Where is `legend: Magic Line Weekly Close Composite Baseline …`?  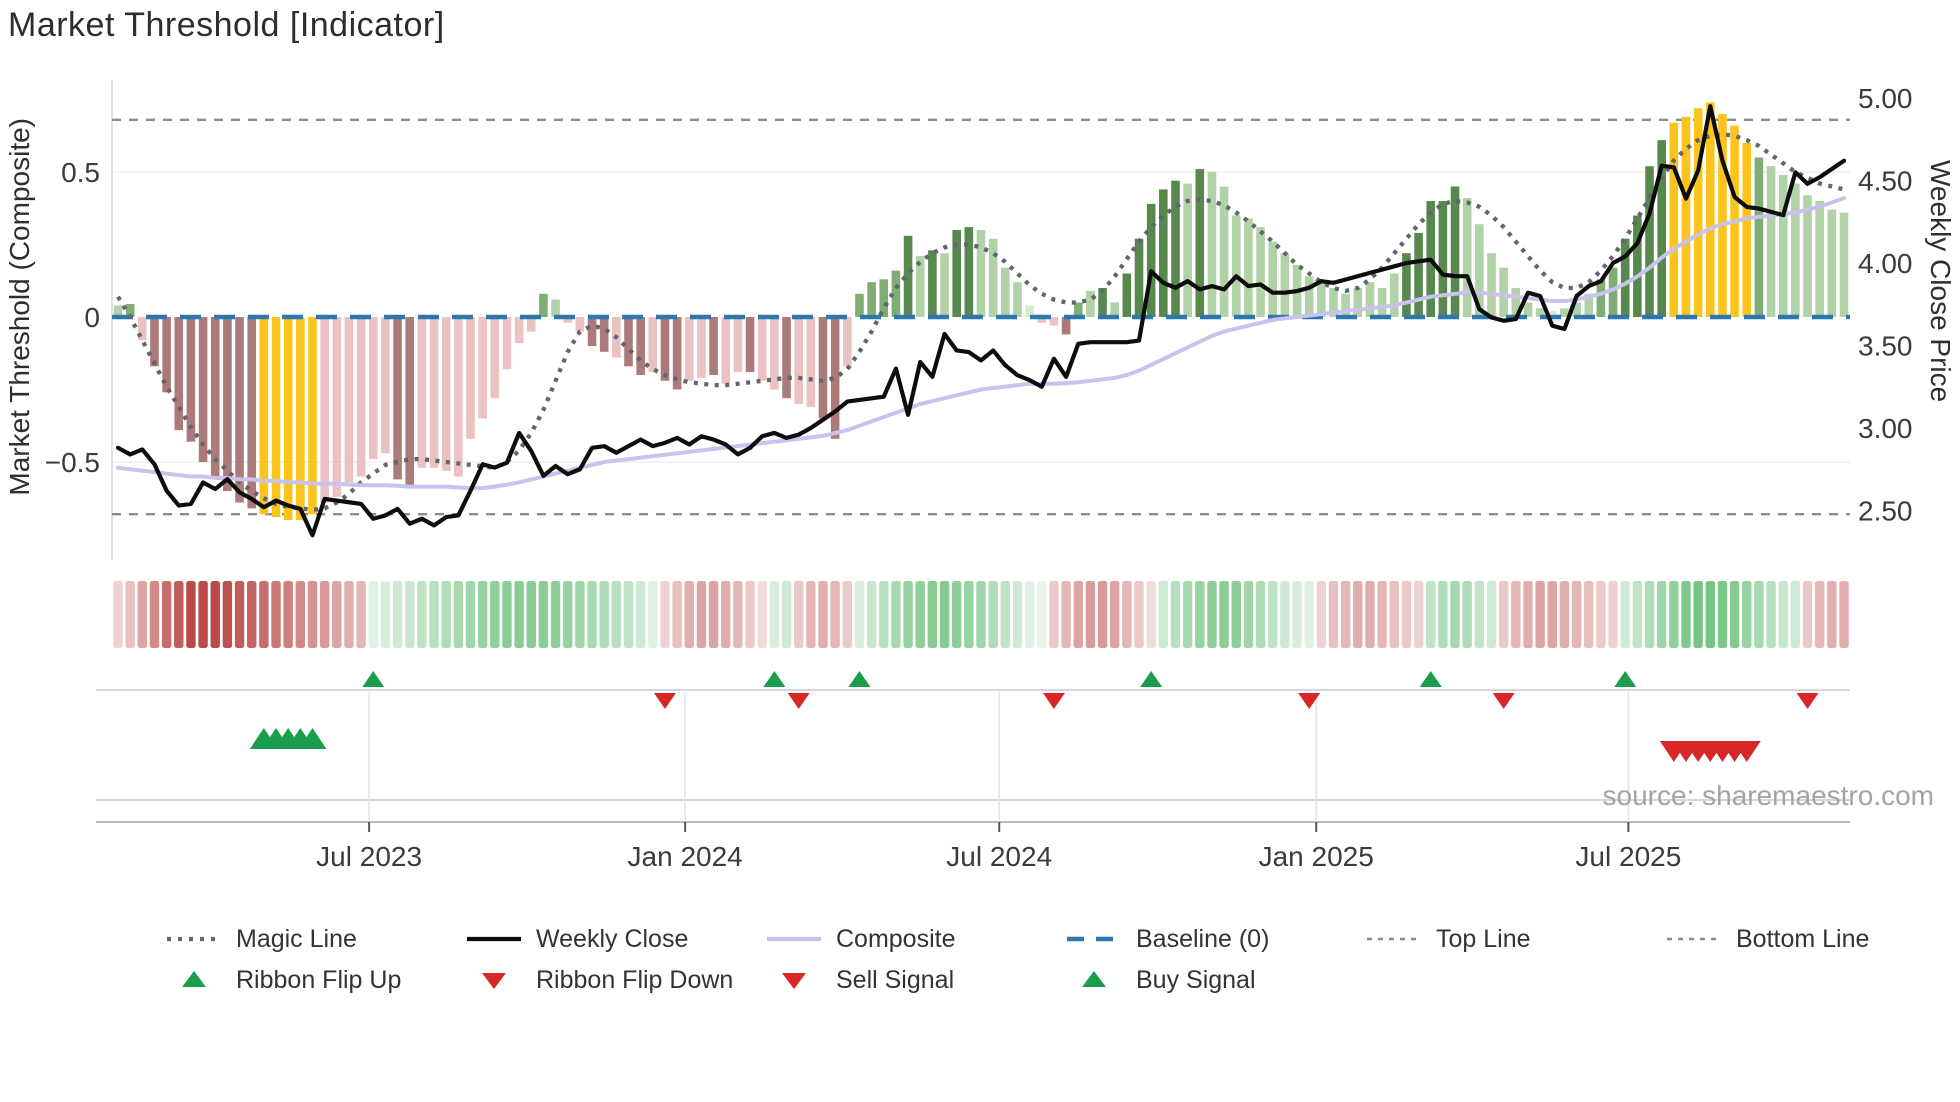
legend: Magic Line Weekly Close Composite Baseline … is located at coordinates (1062, 962).